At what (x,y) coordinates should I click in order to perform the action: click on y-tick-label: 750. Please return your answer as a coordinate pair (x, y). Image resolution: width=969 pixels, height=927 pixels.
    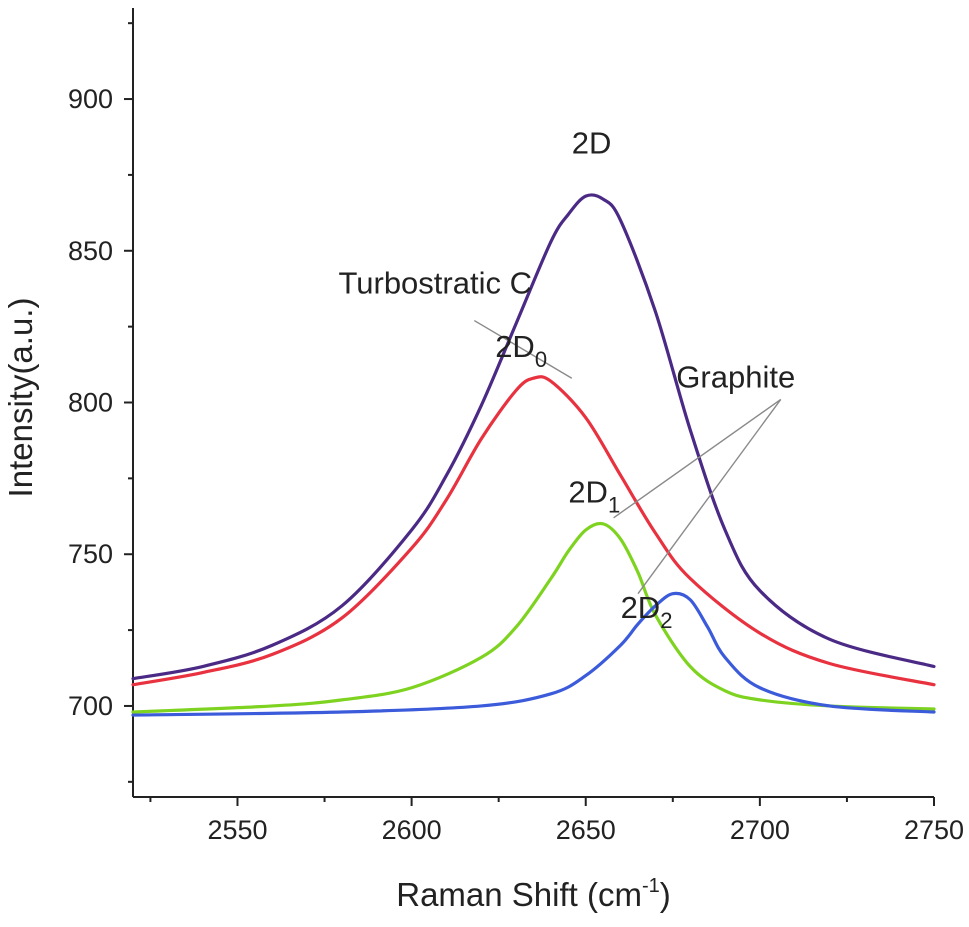
    Looking at the image, I should click on (90, 554).